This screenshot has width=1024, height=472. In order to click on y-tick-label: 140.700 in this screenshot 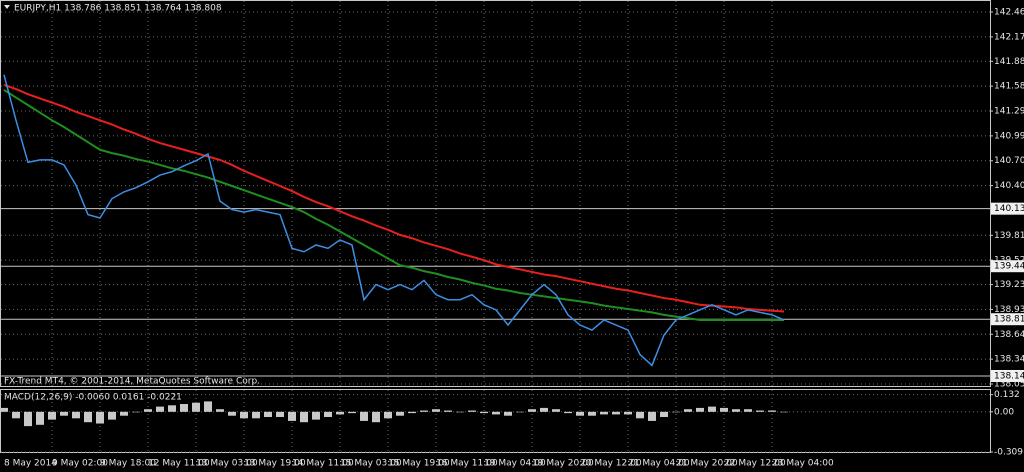, I will do `click(1009, 161)`.